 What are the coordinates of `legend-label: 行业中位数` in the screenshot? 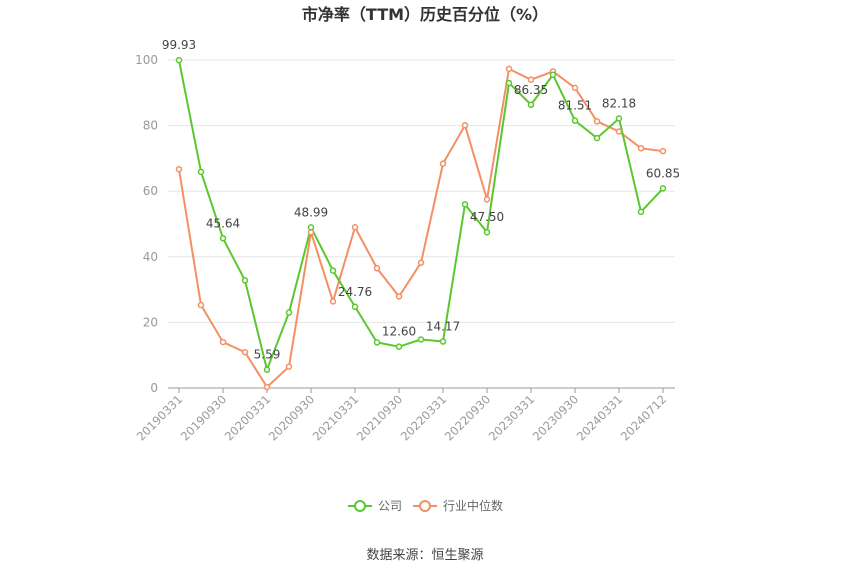 It's located at (473, 505).